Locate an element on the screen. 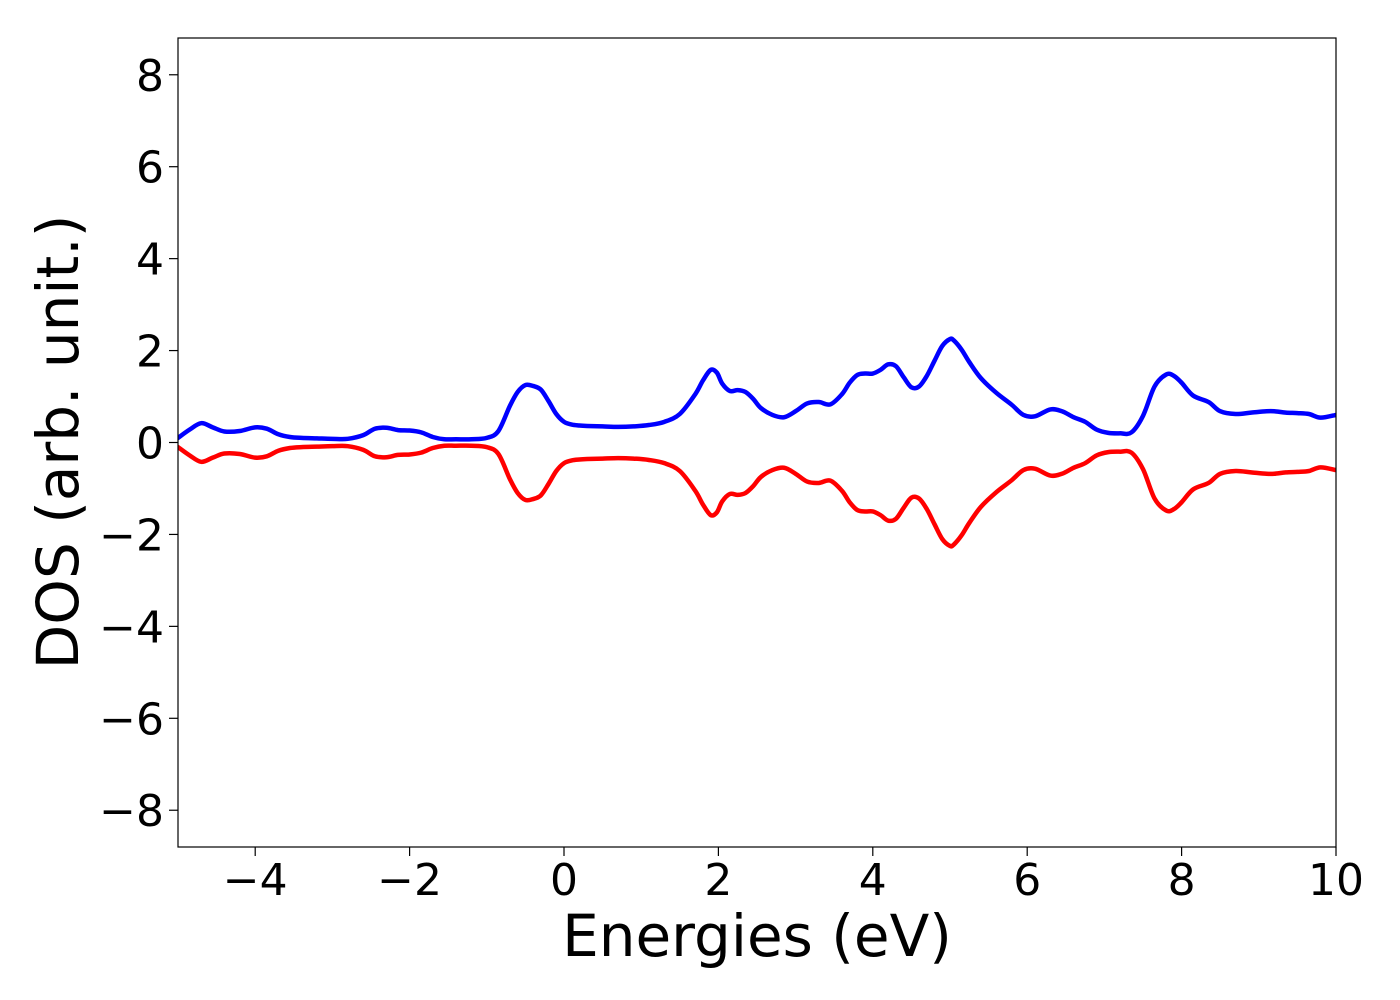 The height and width of the screenshot is (1000, 1400). x-tick-label: −4 is located at coordinates (255, 880).